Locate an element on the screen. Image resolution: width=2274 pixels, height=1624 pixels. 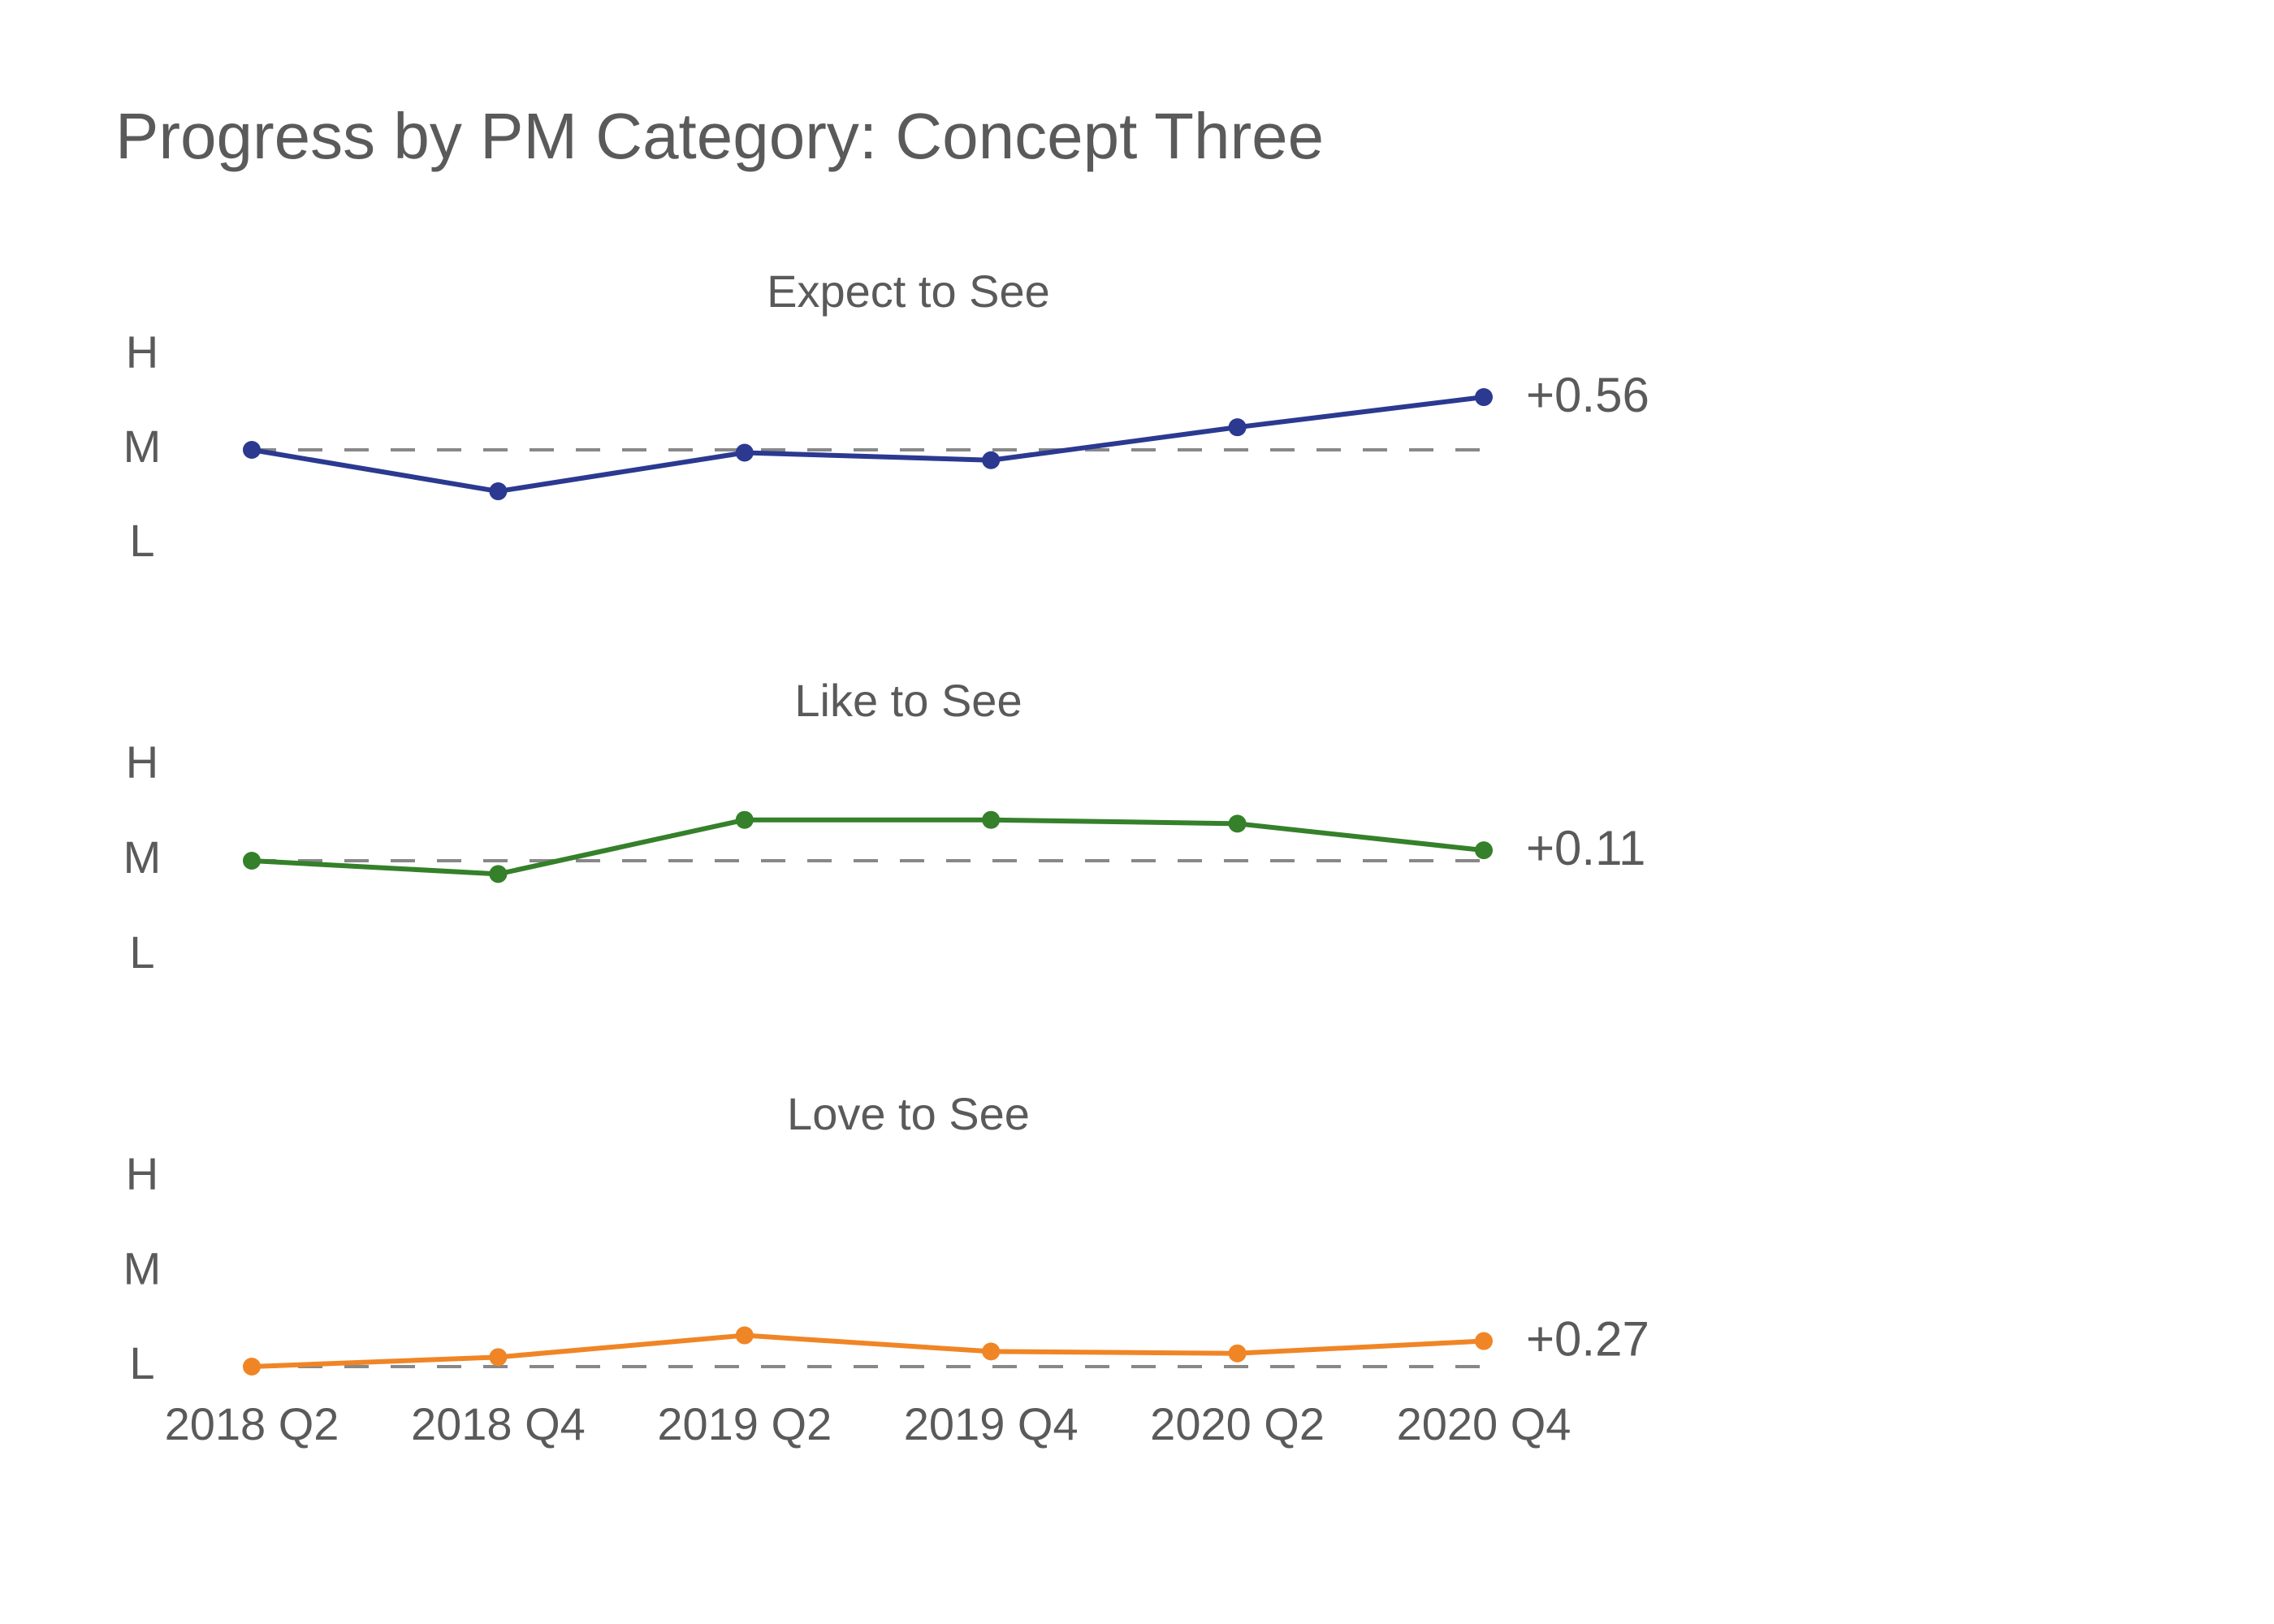
x-tick-label-1: 2018 Q4 is located at coordinates (499, 1424).